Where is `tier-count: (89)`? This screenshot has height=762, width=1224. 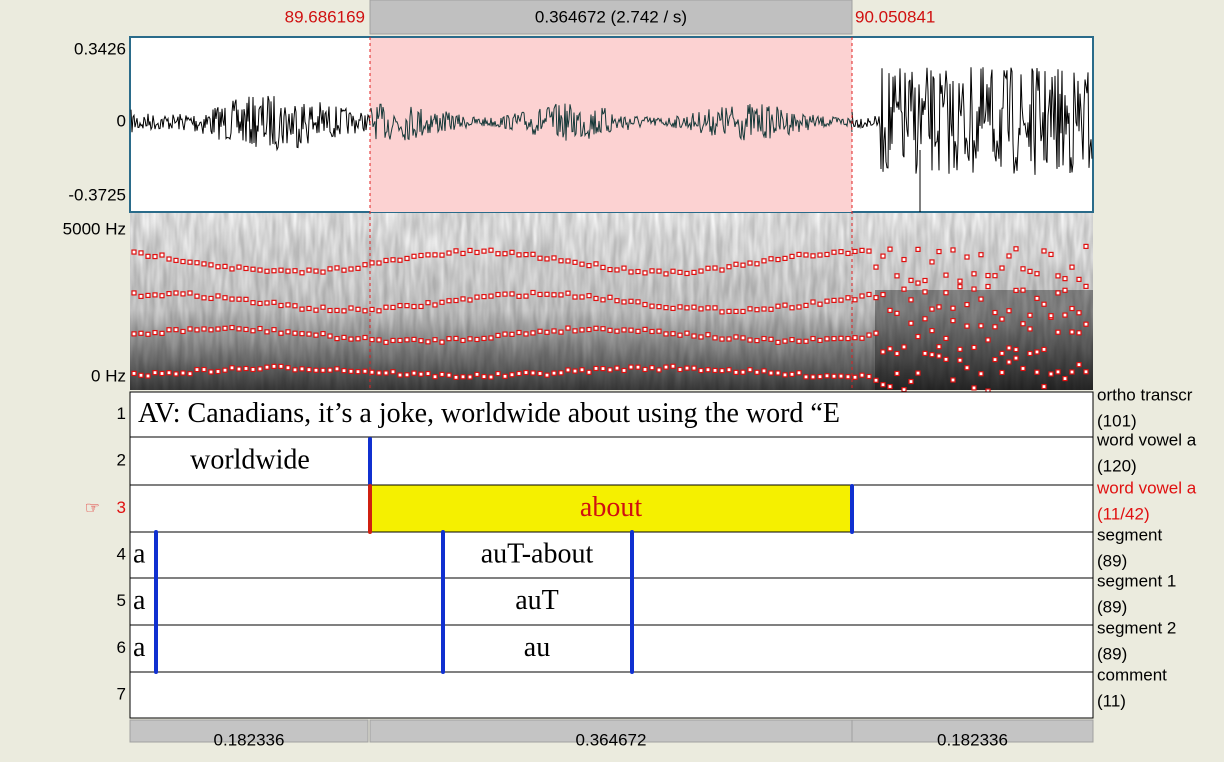 tier-count: (89) is located at coordinates (1112, 560).